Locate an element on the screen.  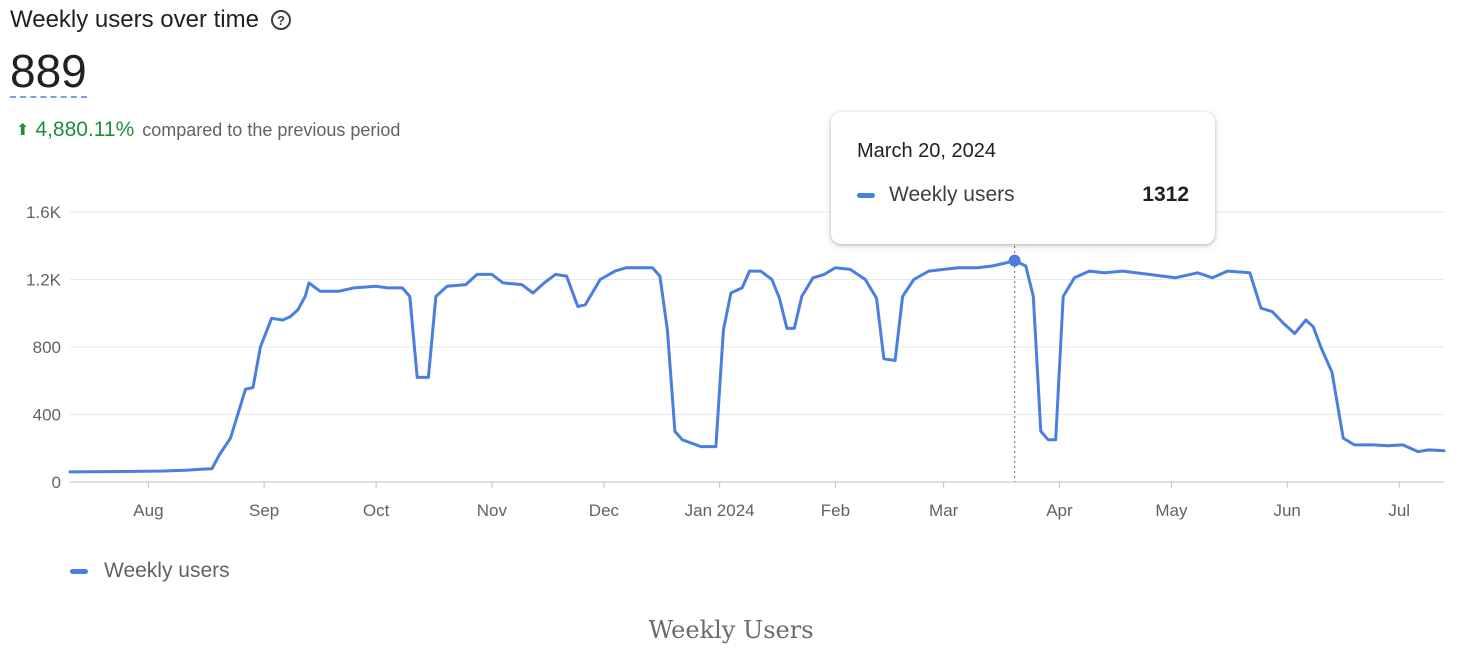
highlight-point is located at coordinates (1014, 260).